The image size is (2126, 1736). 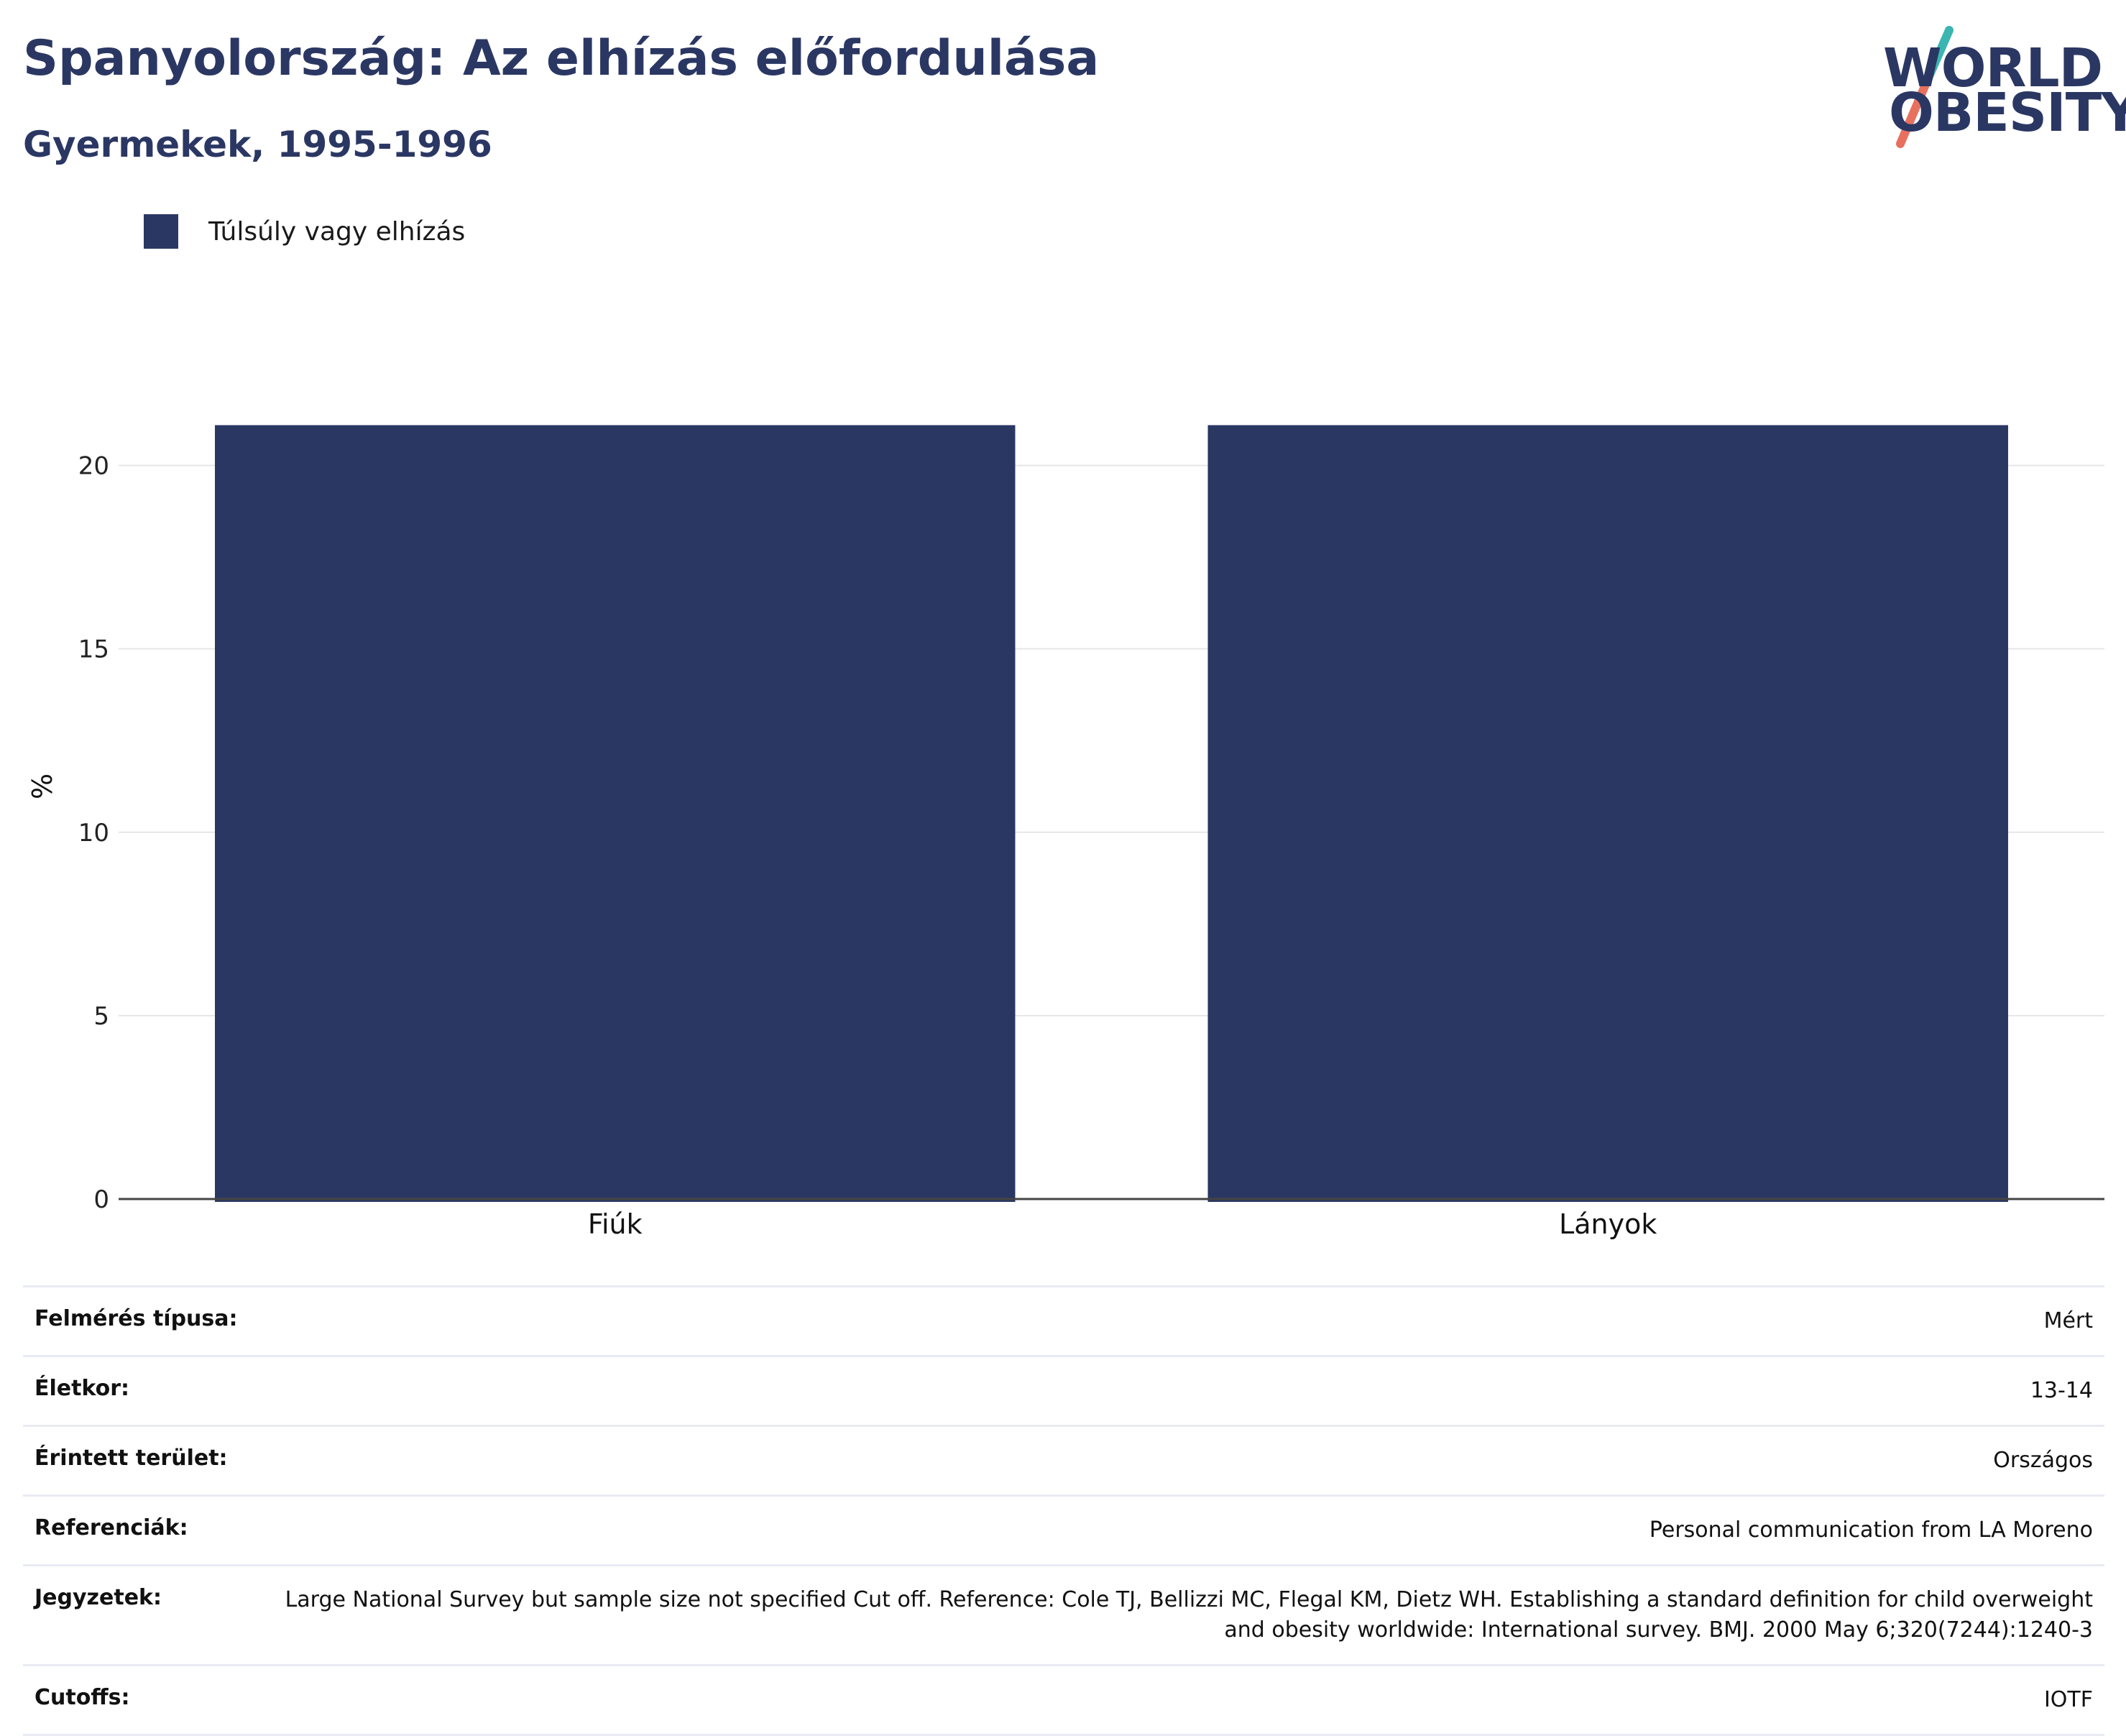 I want to click on y-axis-label: %, so click(x=42, y=786).